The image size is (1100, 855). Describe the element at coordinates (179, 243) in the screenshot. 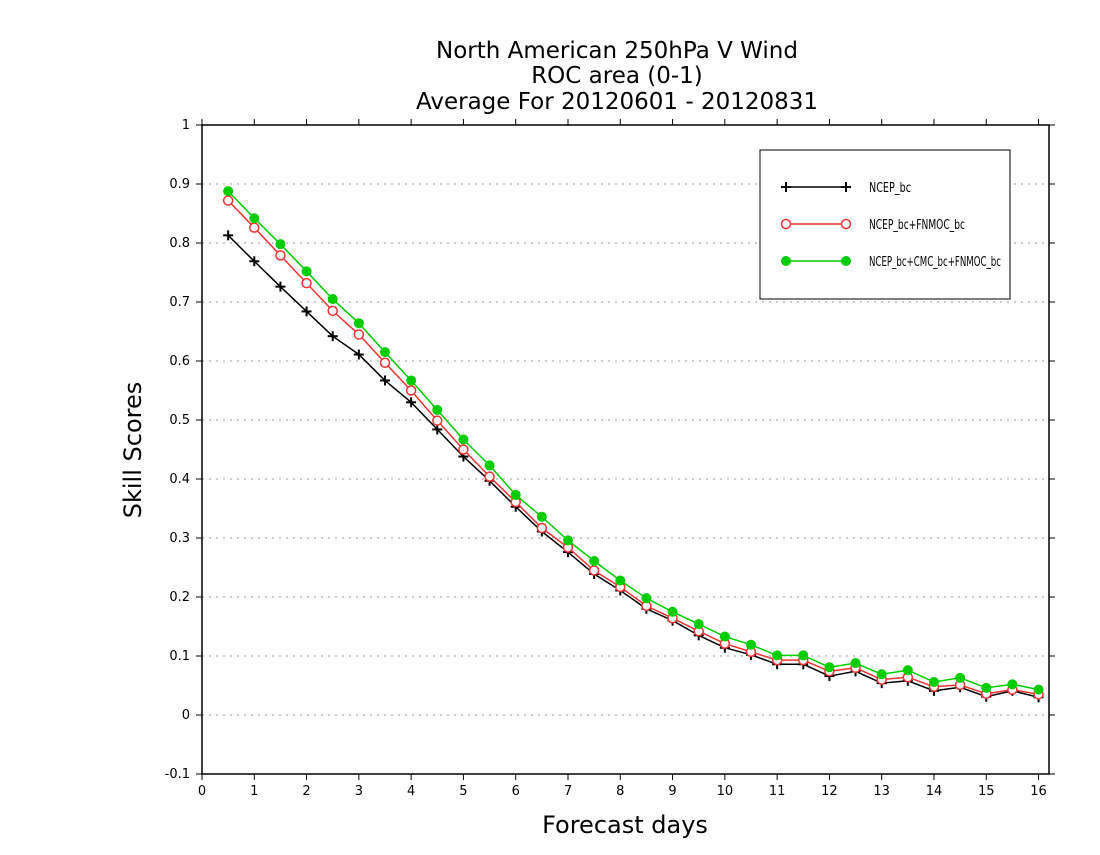

I see `y-tick-label: 0.8` at that location.